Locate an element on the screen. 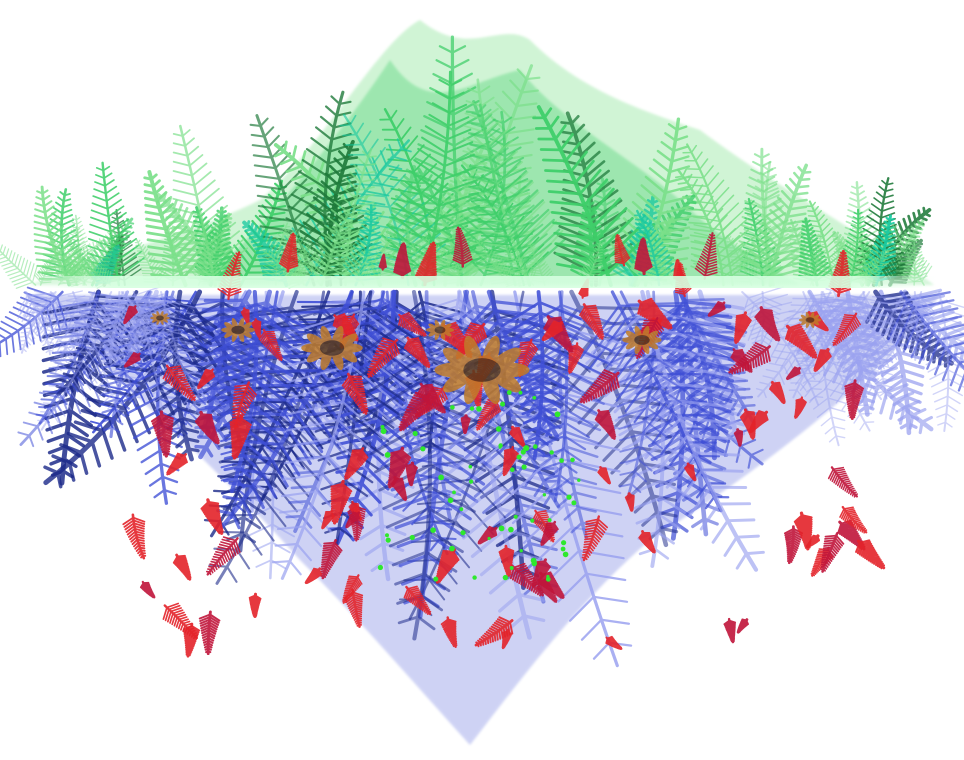  green-speck-cluster is located at coordinates (479, 486).